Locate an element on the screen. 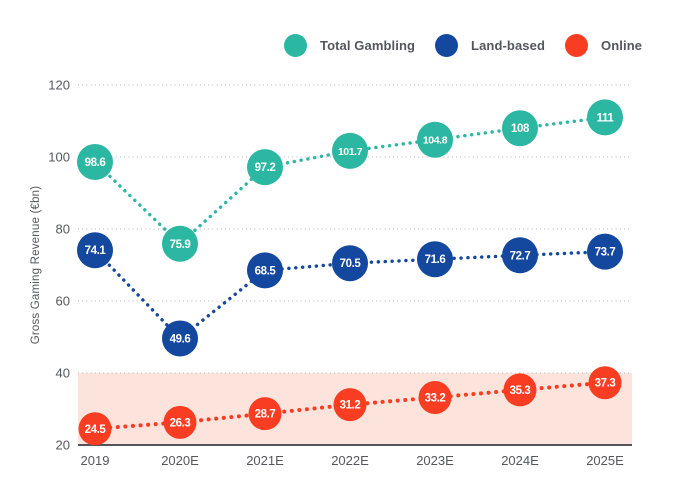  x-tick-label-2024E: 2024E is located at coordinates (520, 460).